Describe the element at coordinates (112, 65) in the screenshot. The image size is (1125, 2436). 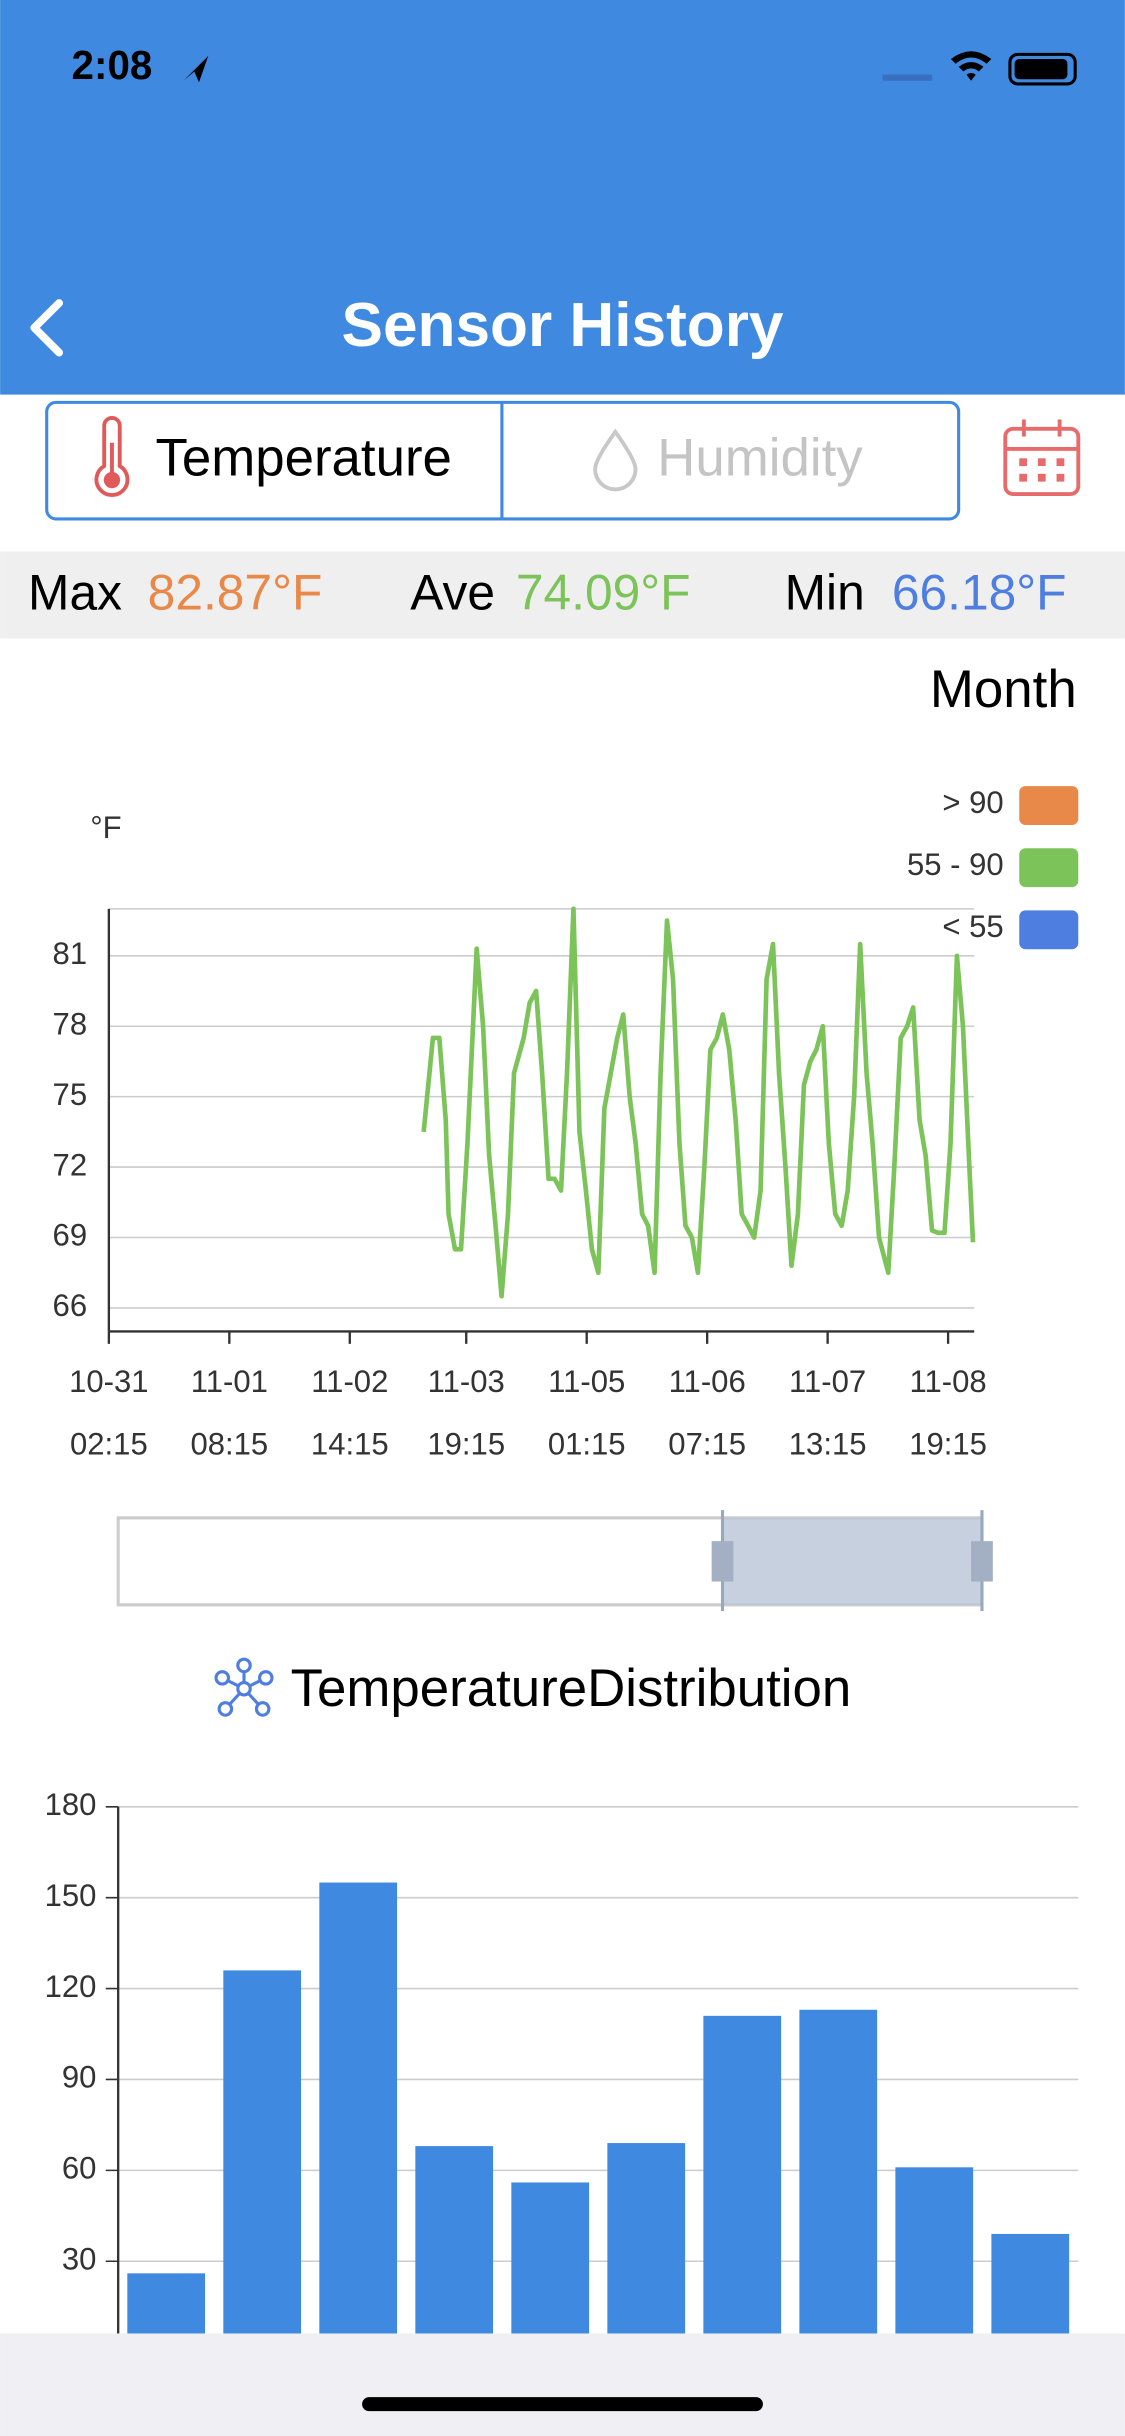
I see `status-time: 2:08` at that location.